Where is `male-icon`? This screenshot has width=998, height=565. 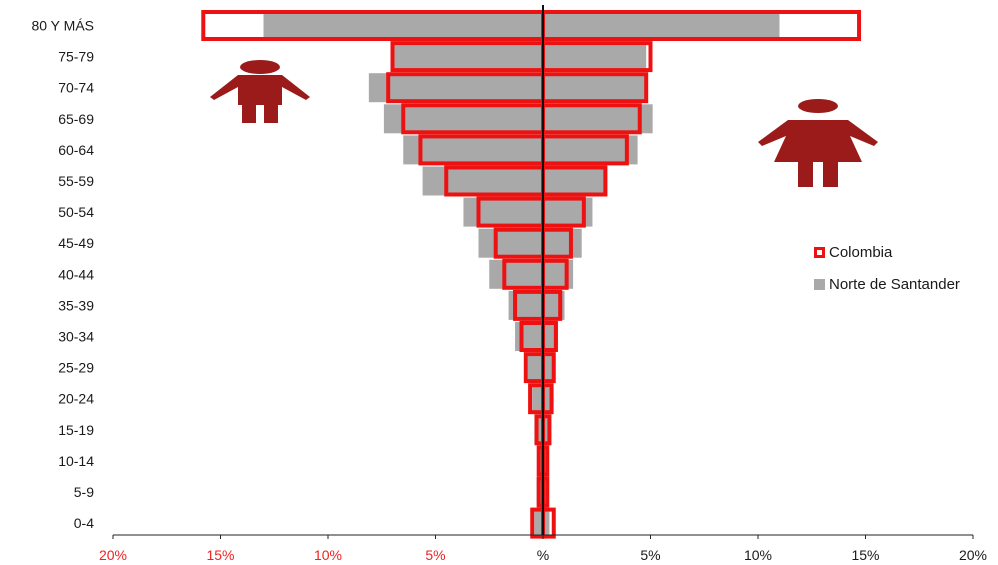 male-icon is located at coordinates (260, 91).